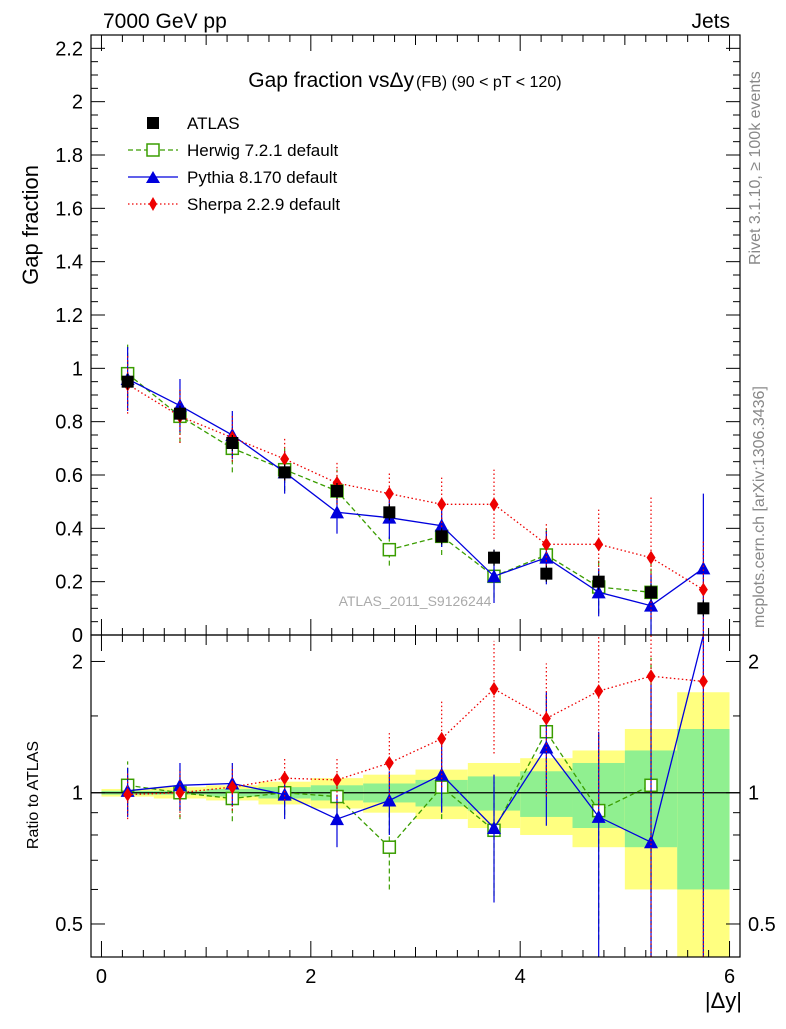 The height and width of the screenshot is (1029, 786). Describe the element at coordinates (153, 177) in the screenshot. I see `legend-pythia-marker` at that location.